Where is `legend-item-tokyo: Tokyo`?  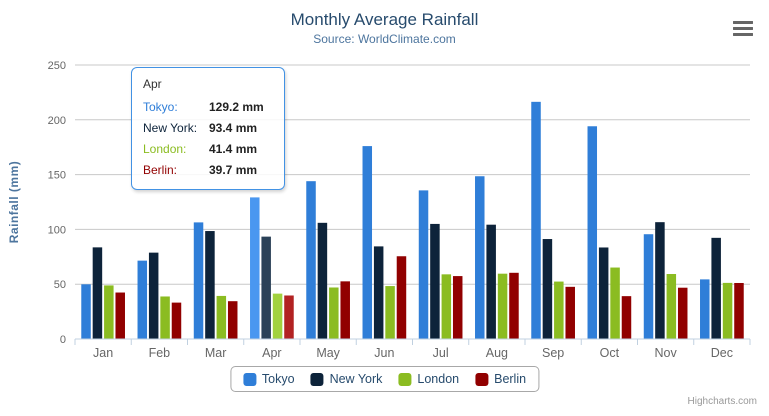 legend-item-tokyo: Tokyo is located at coordinates (268, 379).